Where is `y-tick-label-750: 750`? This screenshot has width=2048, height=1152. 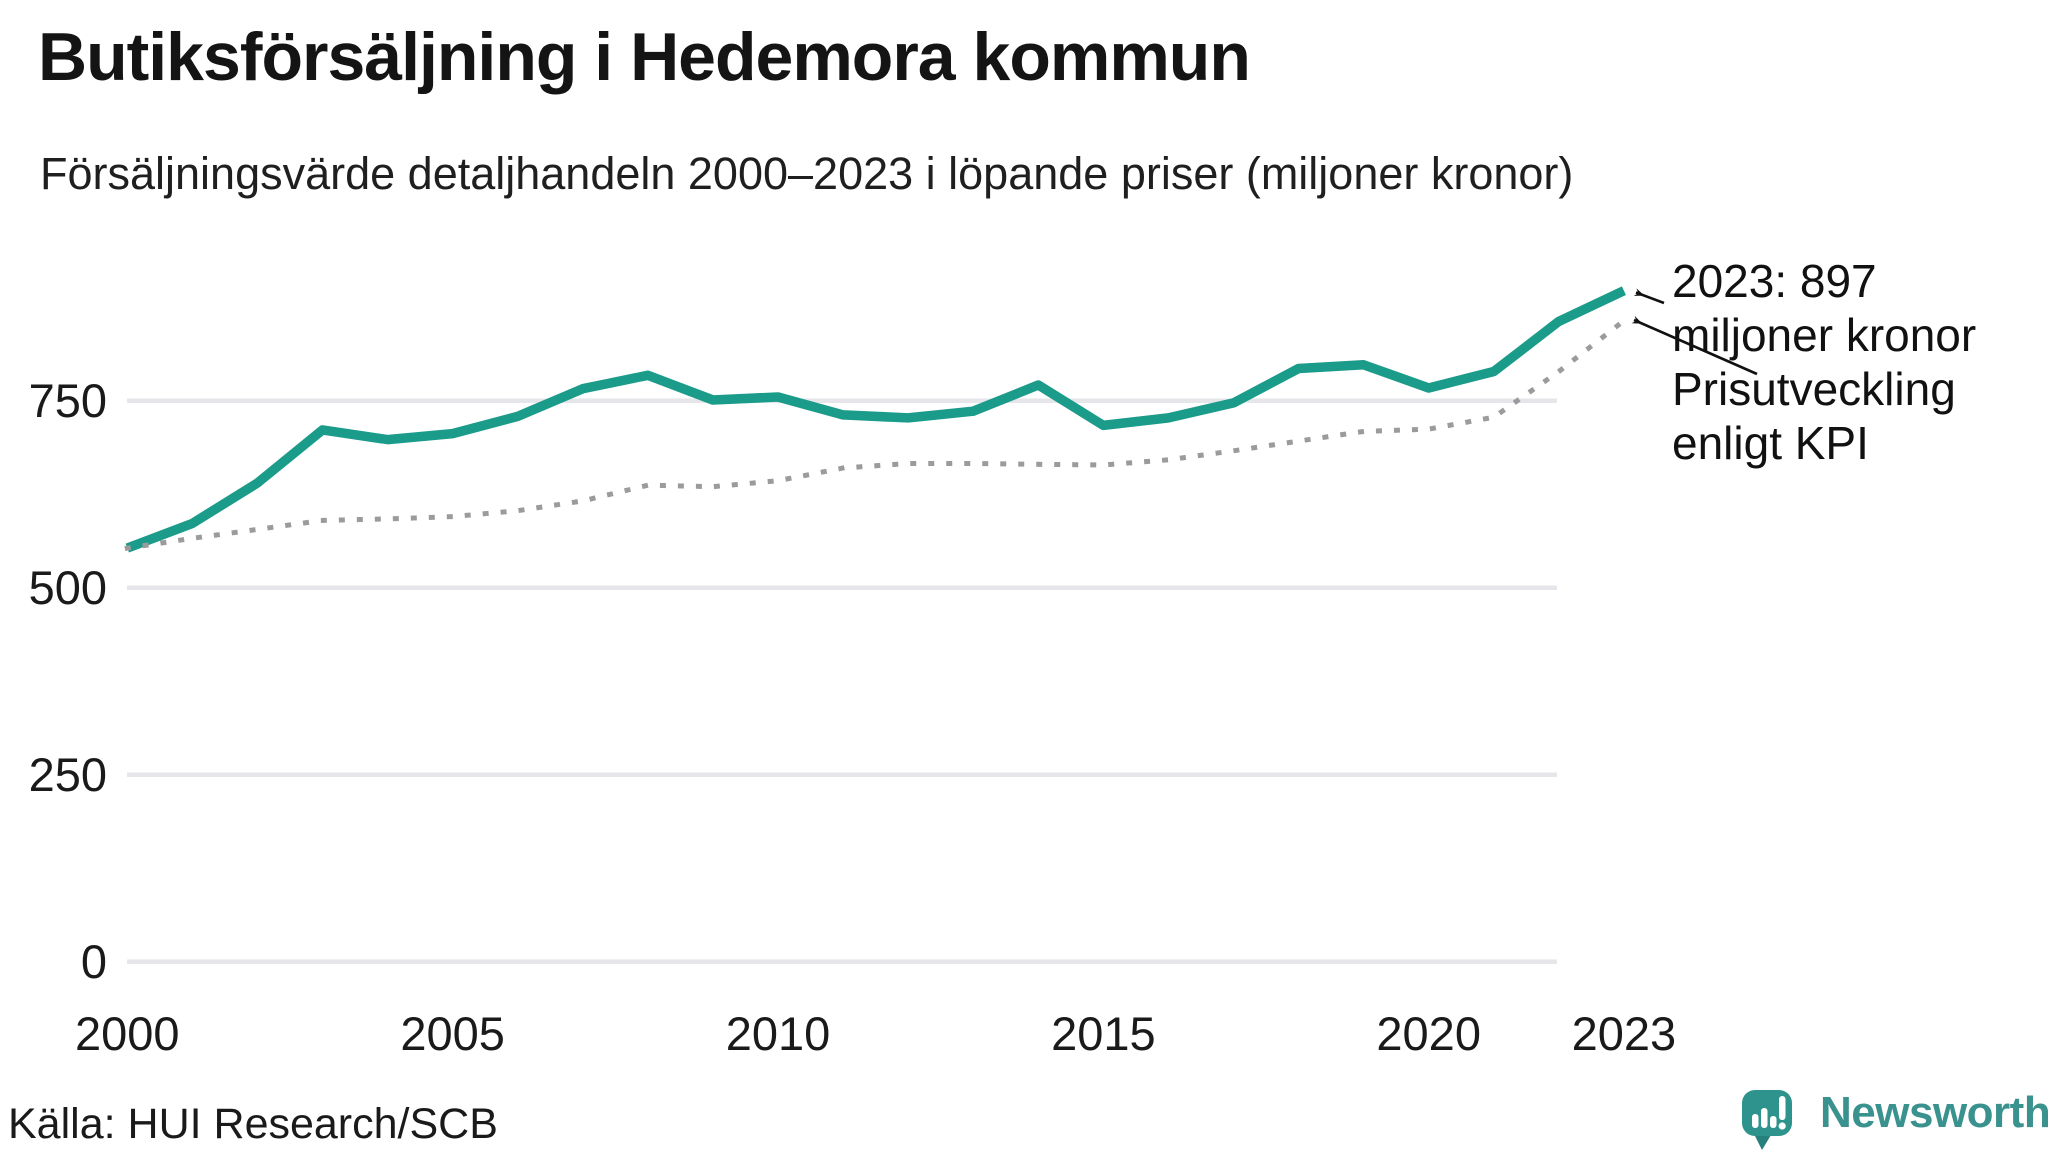 y-tick-label-750: 750 is located at coordinates (68, 400).